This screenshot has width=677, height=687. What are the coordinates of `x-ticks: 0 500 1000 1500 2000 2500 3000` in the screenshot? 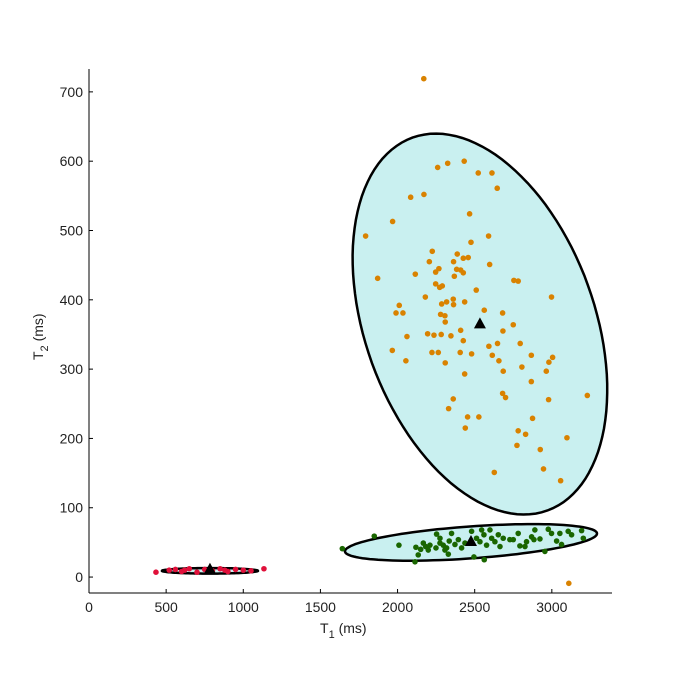 It's located at (326, 602).